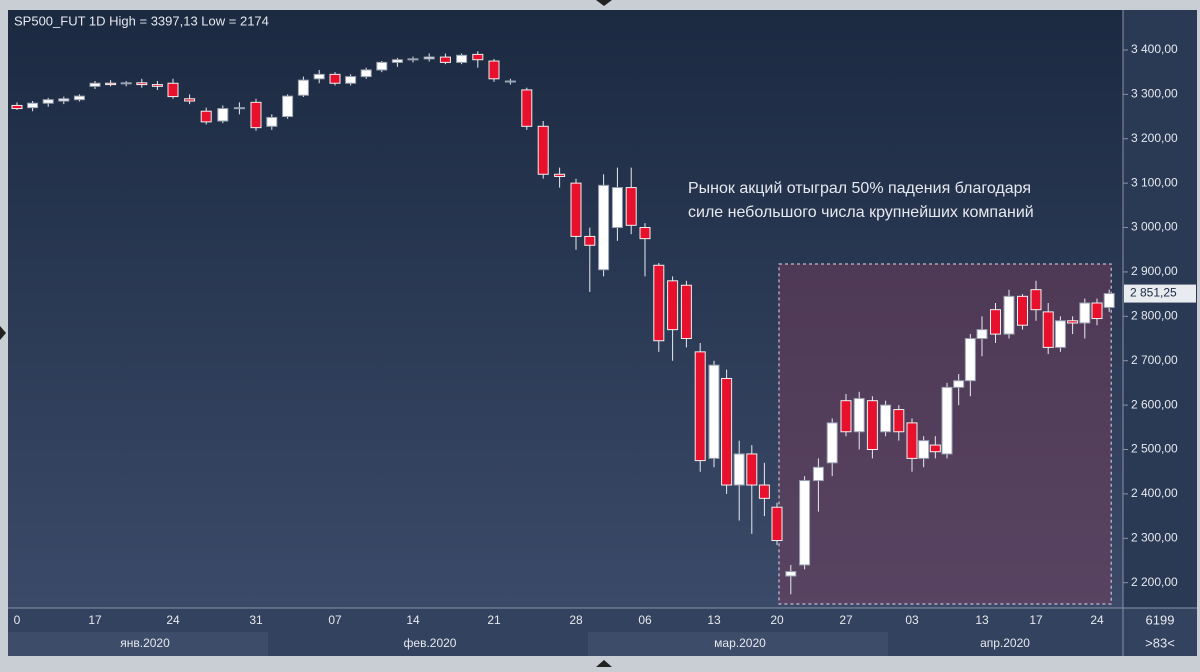 The height and width of the screenshot is (672, 1200). I want to click on y-tick-label: 3 300,00, so click(1154, 94).